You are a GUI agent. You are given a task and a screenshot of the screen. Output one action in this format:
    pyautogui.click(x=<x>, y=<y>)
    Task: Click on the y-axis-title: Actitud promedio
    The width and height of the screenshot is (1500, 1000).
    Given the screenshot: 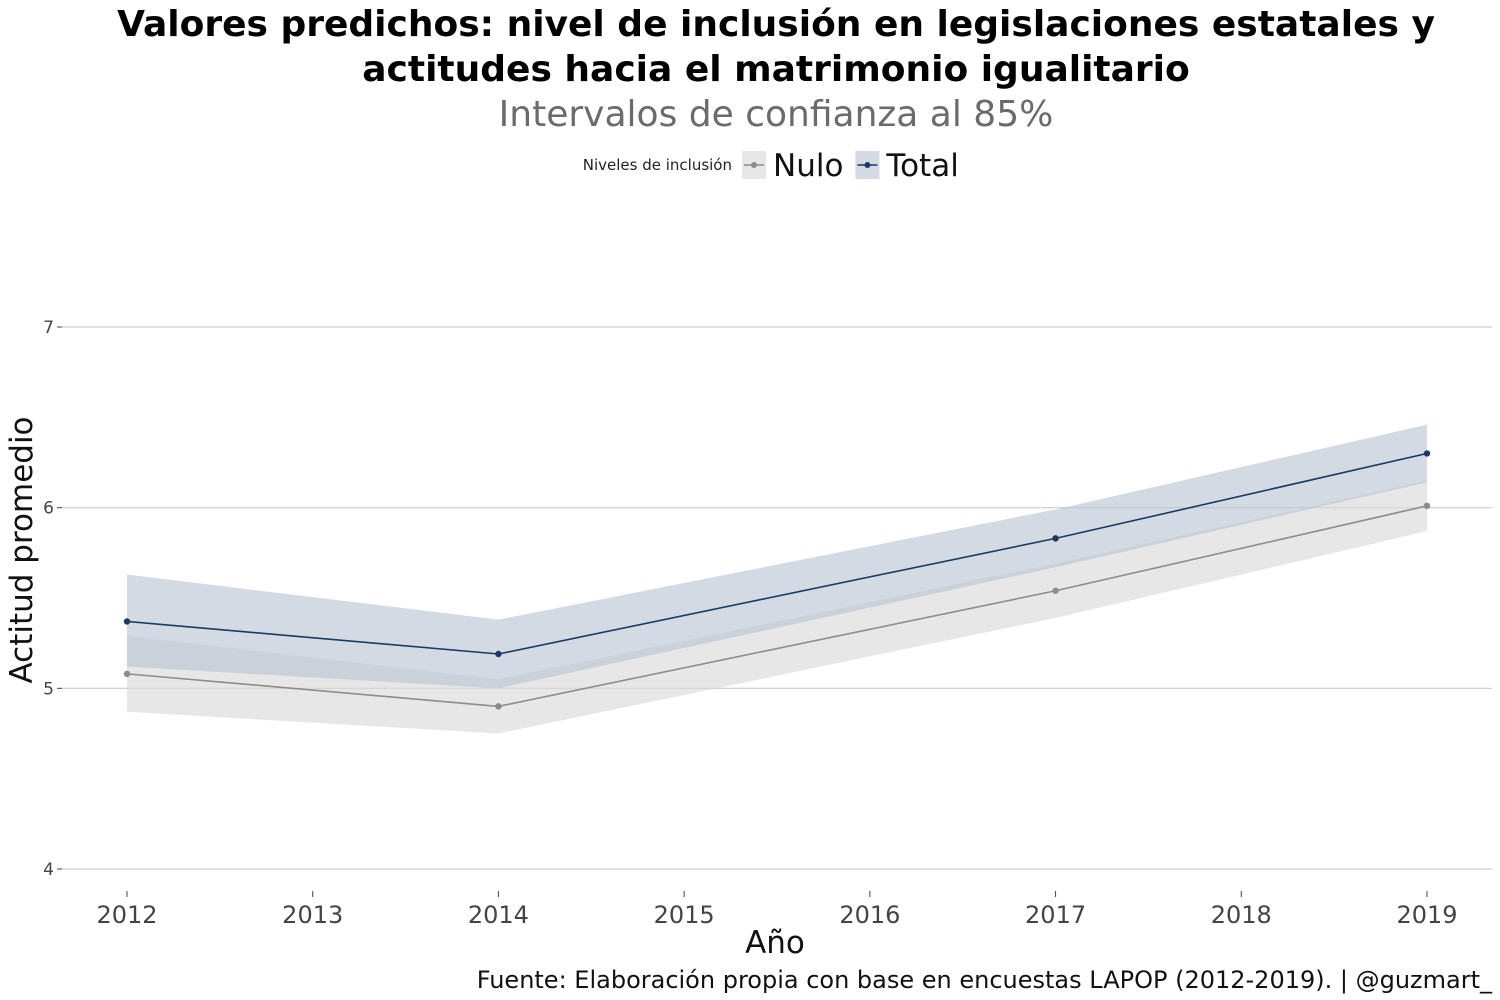 What is the action you would take?
    pyautogui.click(x=22, y=549)
    